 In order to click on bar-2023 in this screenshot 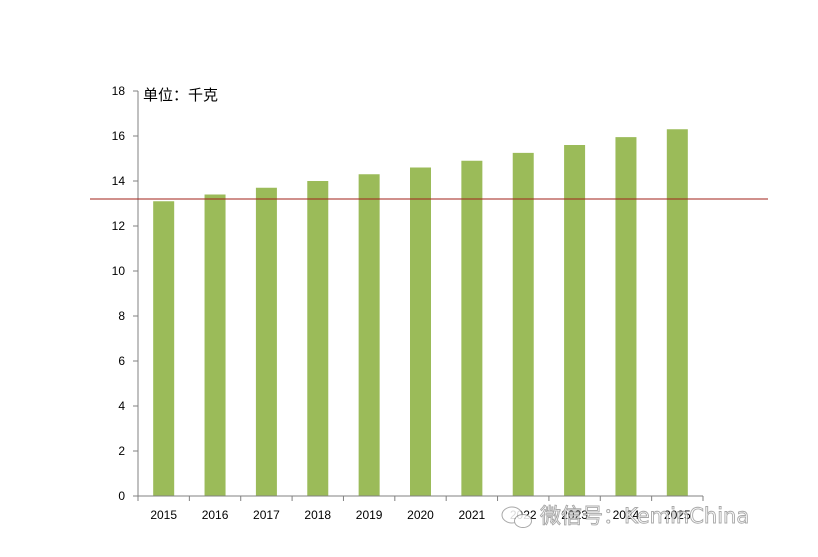, I will do `click(575, 320)`.